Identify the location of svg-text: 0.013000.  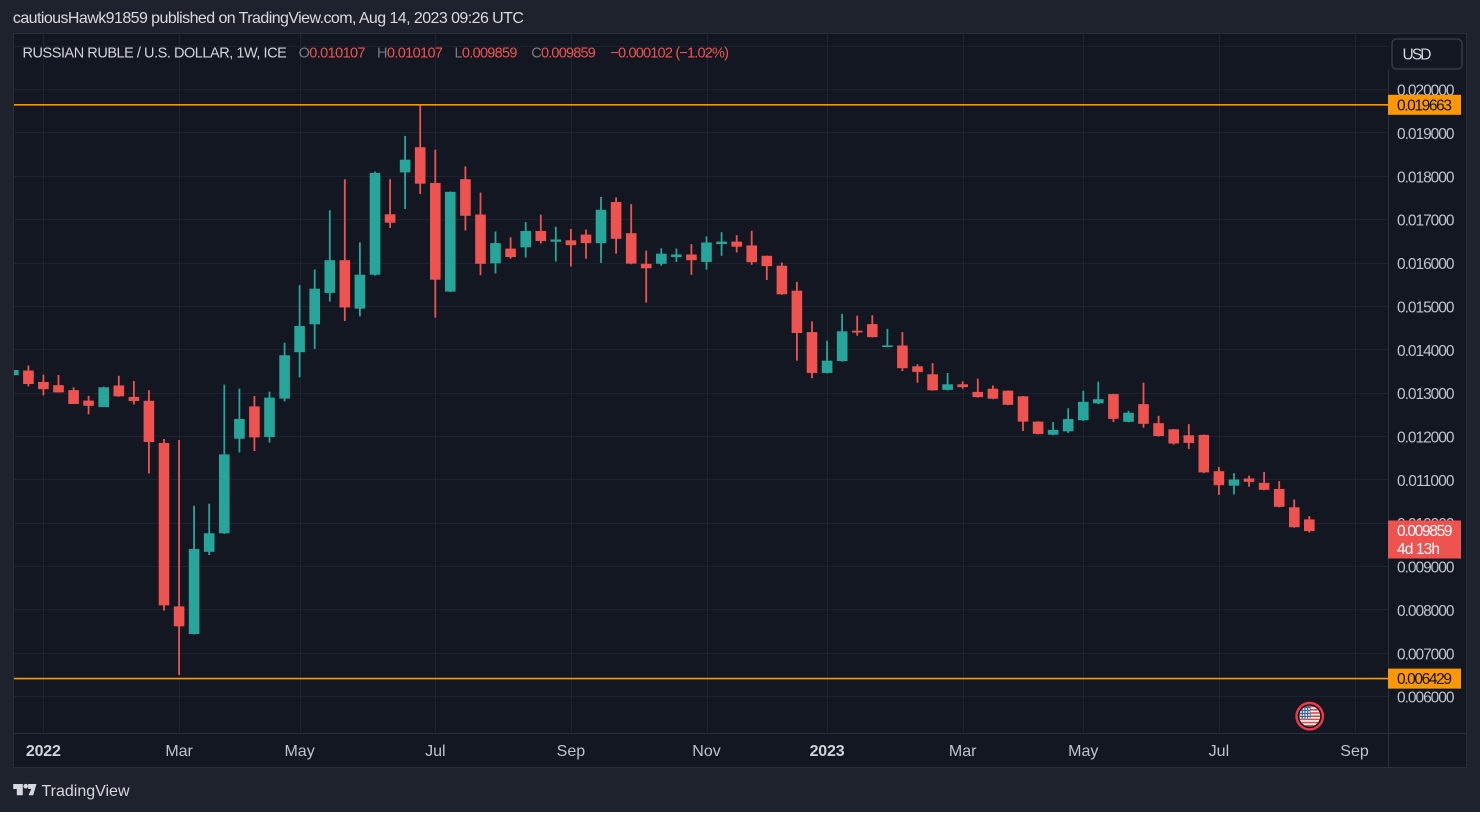
(1426, 394).